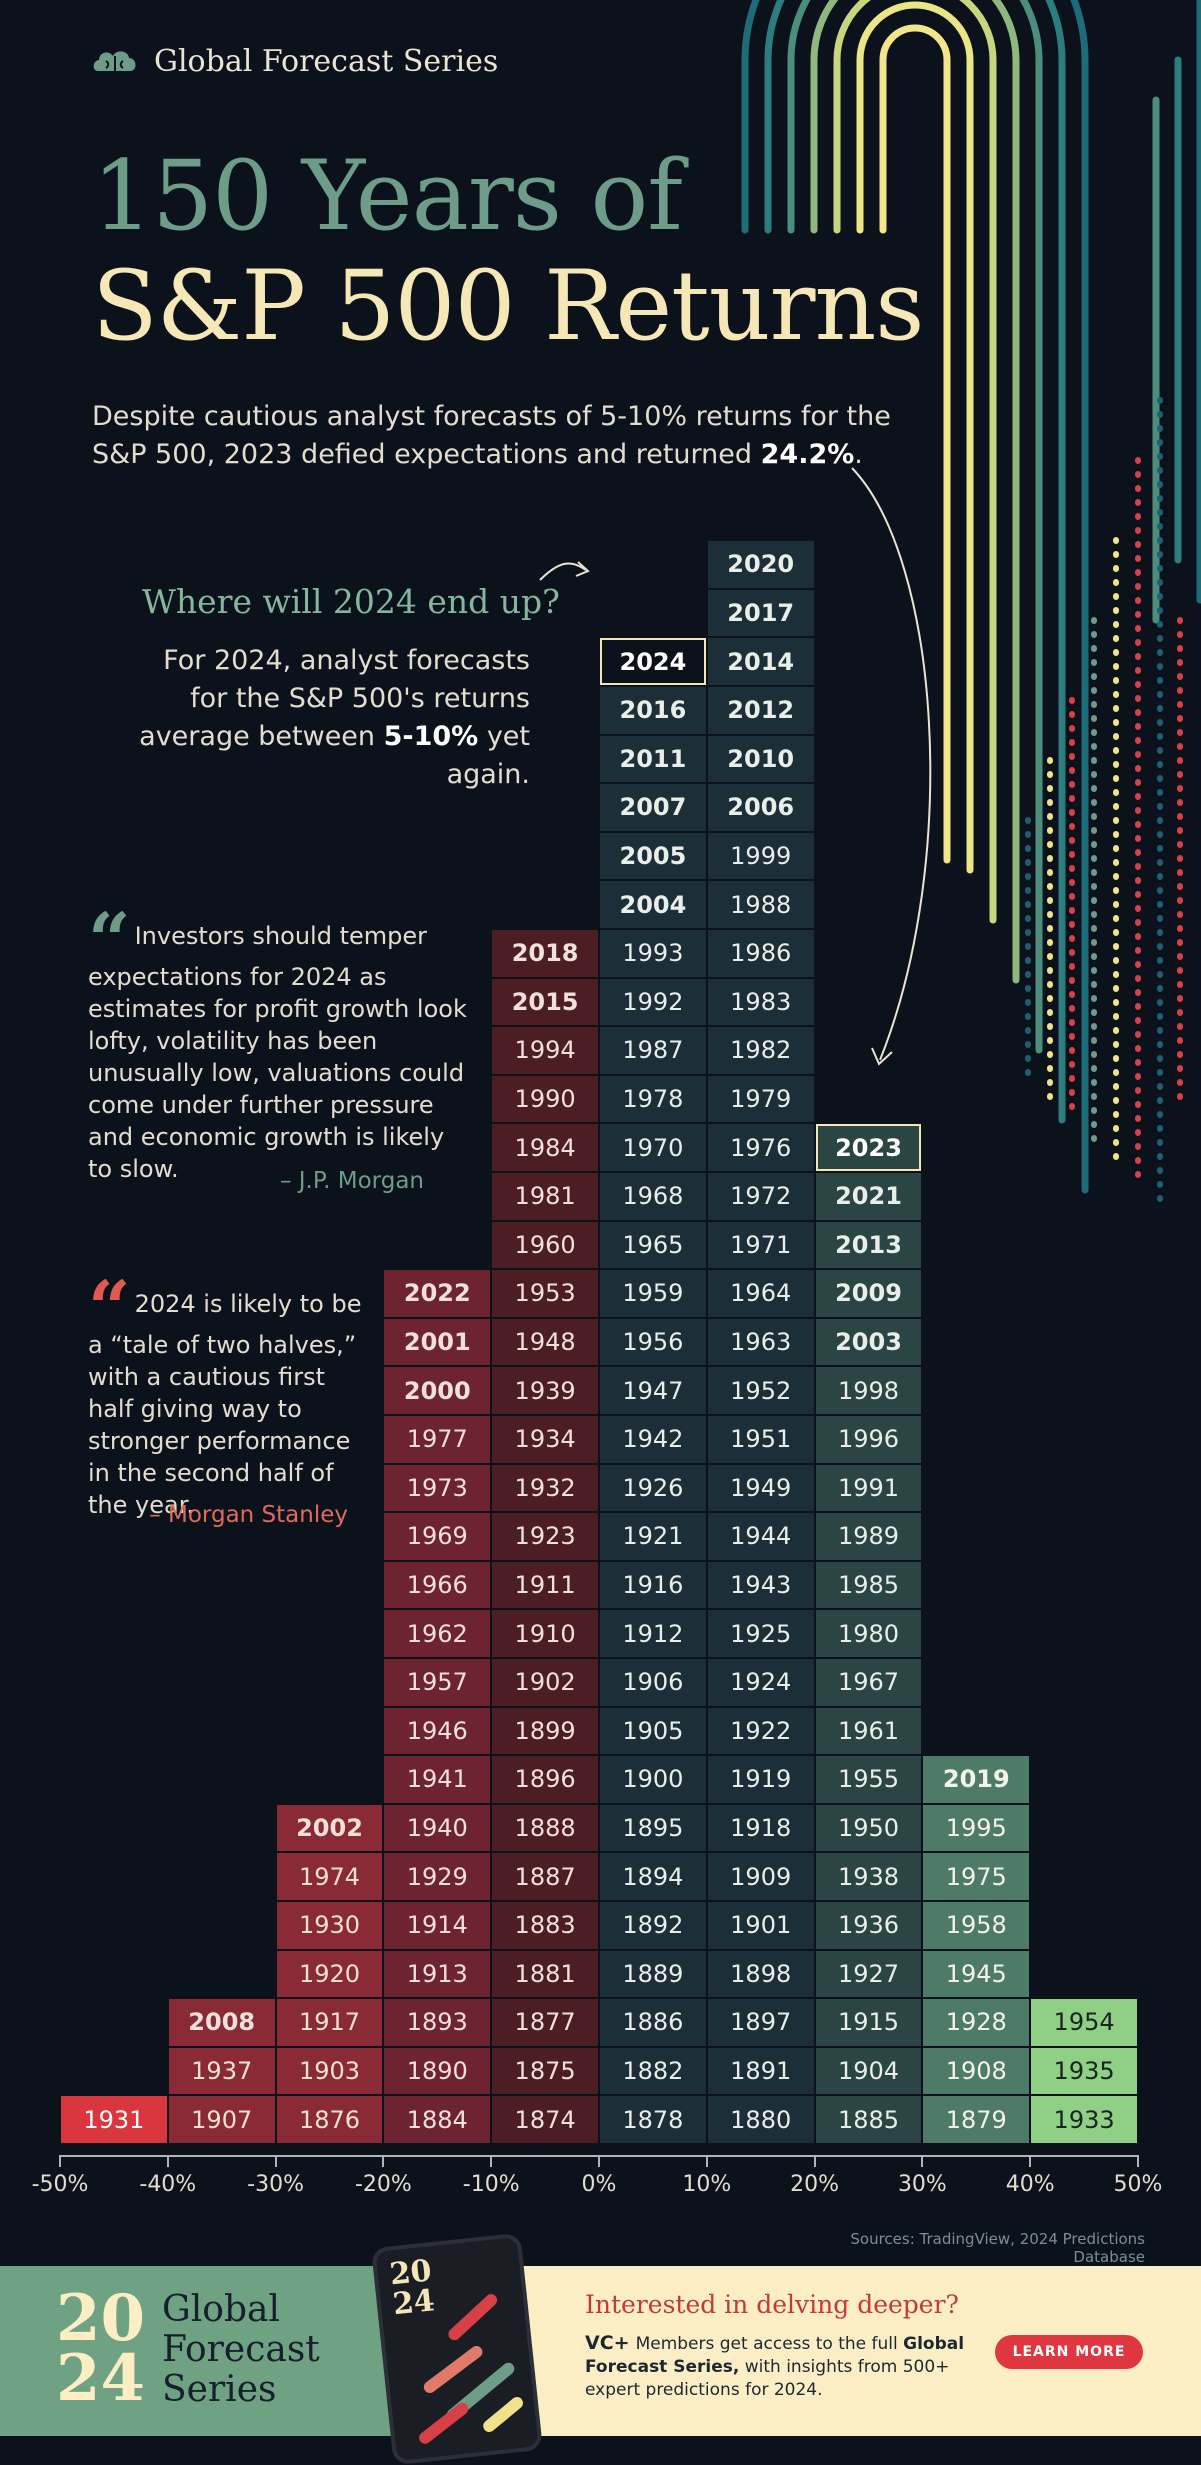 This screenshot has width=1201, height=2465. What do you see at coordinates (807, 454) in the screenshot?
I see `intro-highlight: 24.2%` at bounding box center [807, 454].